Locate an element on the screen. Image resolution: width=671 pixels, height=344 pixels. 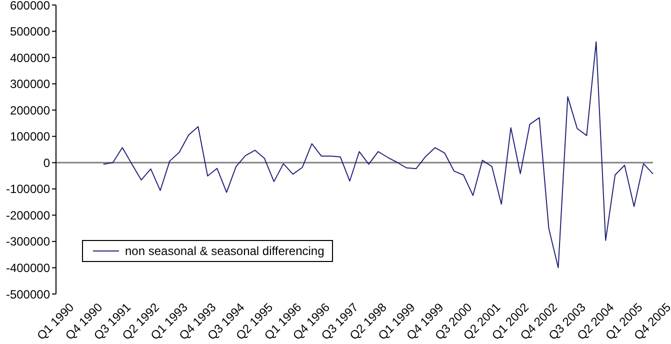
y-tick-label: 500000 is located at coordinates (30, 31).